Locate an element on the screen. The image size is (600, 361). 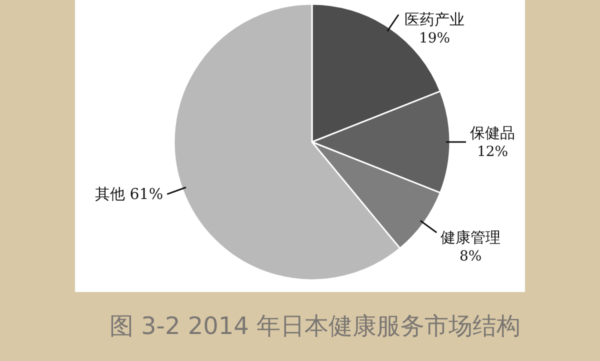
data-label: 12% is located at coordinates (492, 152).